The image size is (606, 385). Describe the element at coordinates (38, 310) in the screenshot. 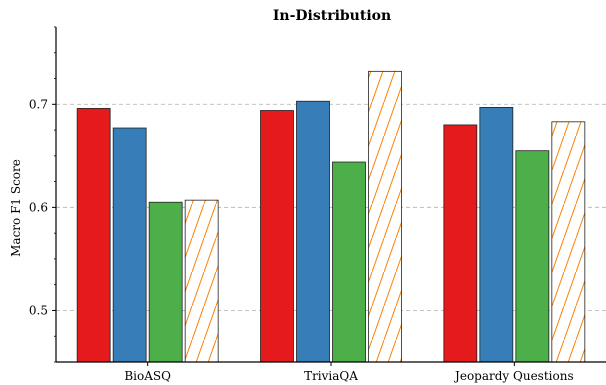

I see `y-tick-label: 0.5` at that location.